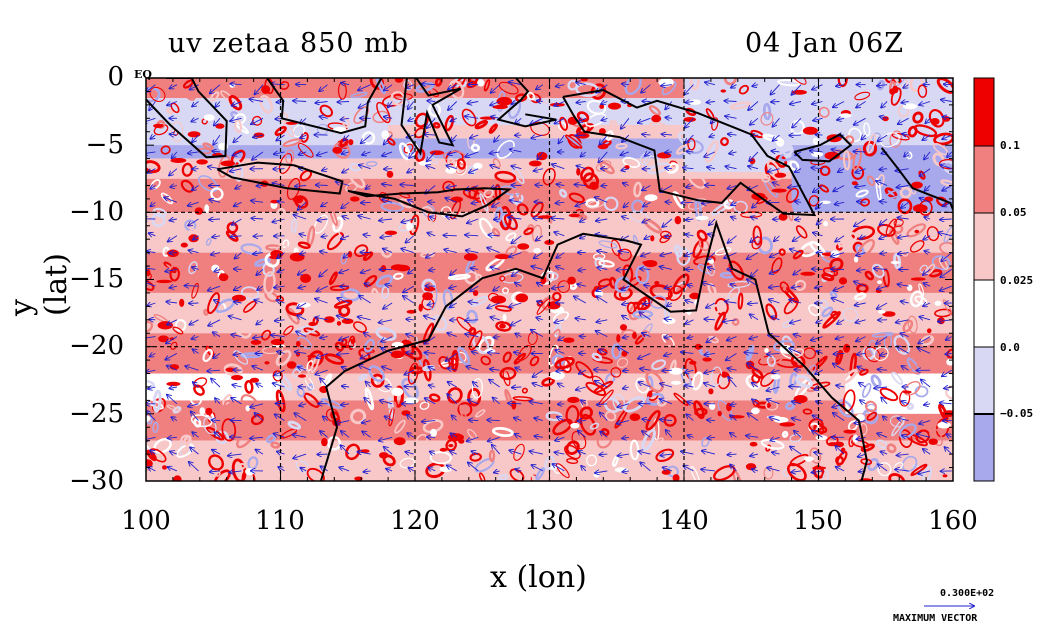  Describe the element at coordinates (684, 521) in the screenshot. I see `x-tick-label: 140` at that location.